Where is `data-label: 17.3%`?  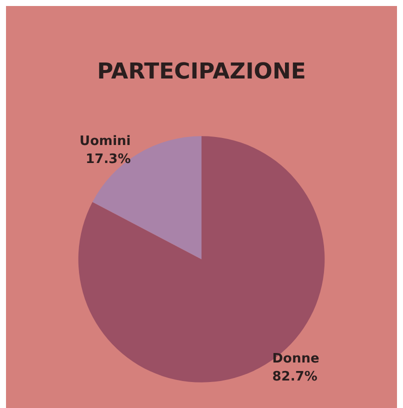
data-label: 17.3% is located at coordinates (108, 159).